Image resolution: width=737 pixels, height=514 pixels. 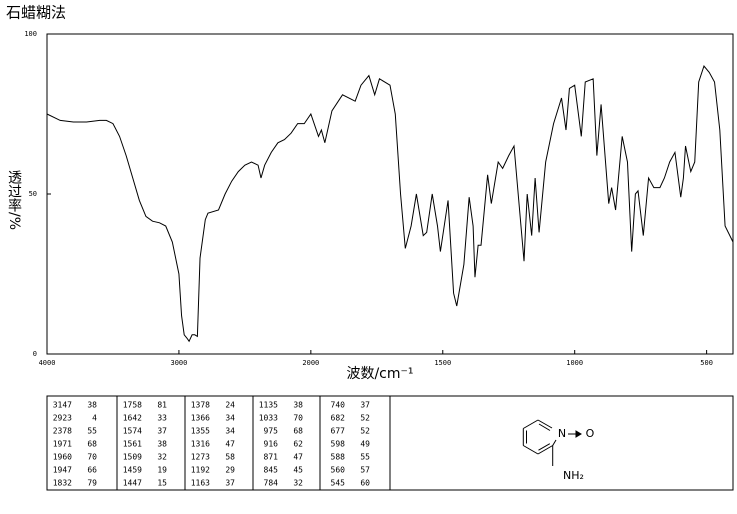 What do you see at coordinates (132, 405) in the screenshot?
I see `peak-wavenumber: 1758` at bounding box center [132, 405].